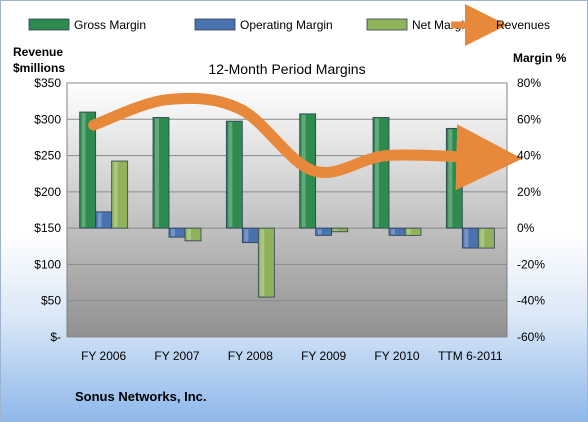  What do you see at coordinates (38, 52) in the screenshot?
I see `left-axis-label: Revenue` at bounding box center [38, 52].